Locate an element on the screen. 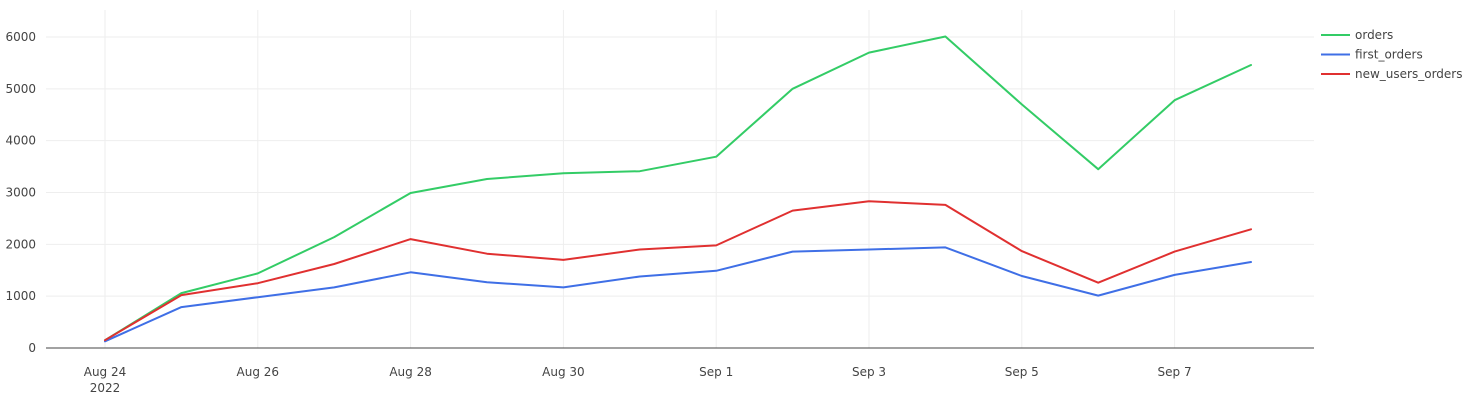 The height and width of the screenshot is (400, 1477). legend-item-first-orders: first_orders is located at coordinates (1372, 55).